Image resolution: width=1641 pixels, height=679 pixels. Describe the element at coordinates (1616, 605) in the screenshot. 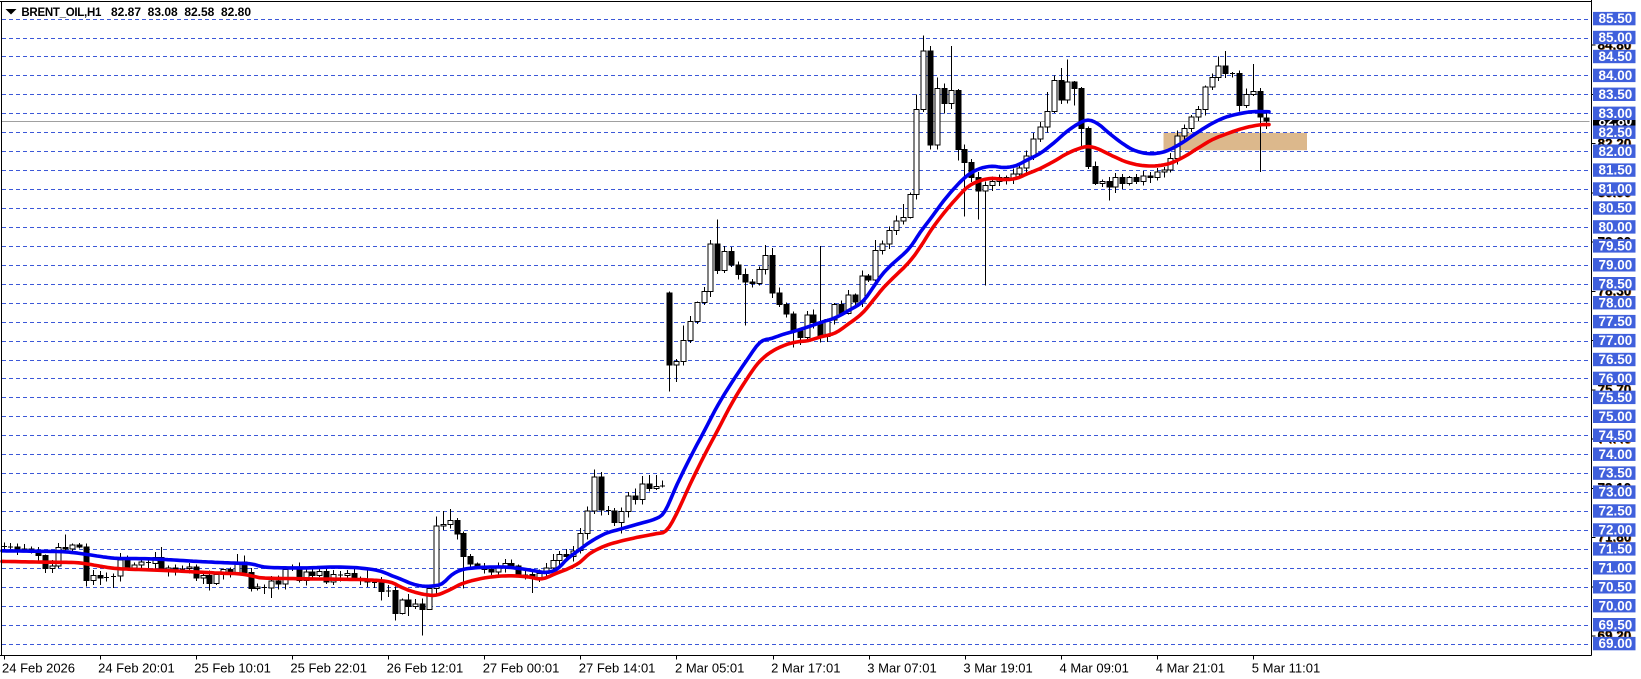

I see `svg-text: 70.00` at that location.